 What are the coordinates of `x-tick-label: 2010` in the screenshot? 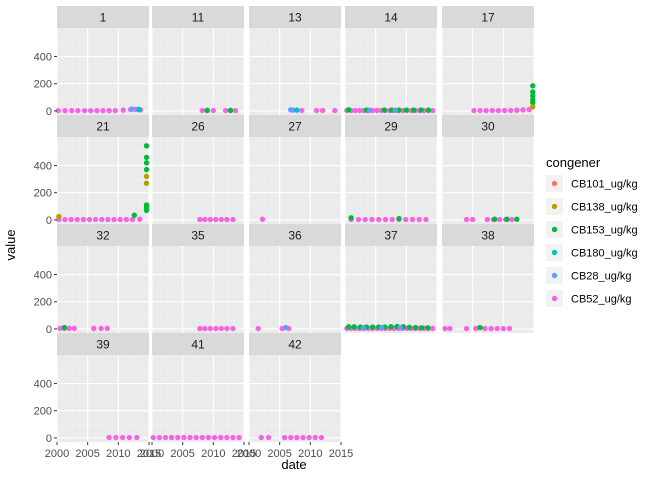 It's located at (118, 454).